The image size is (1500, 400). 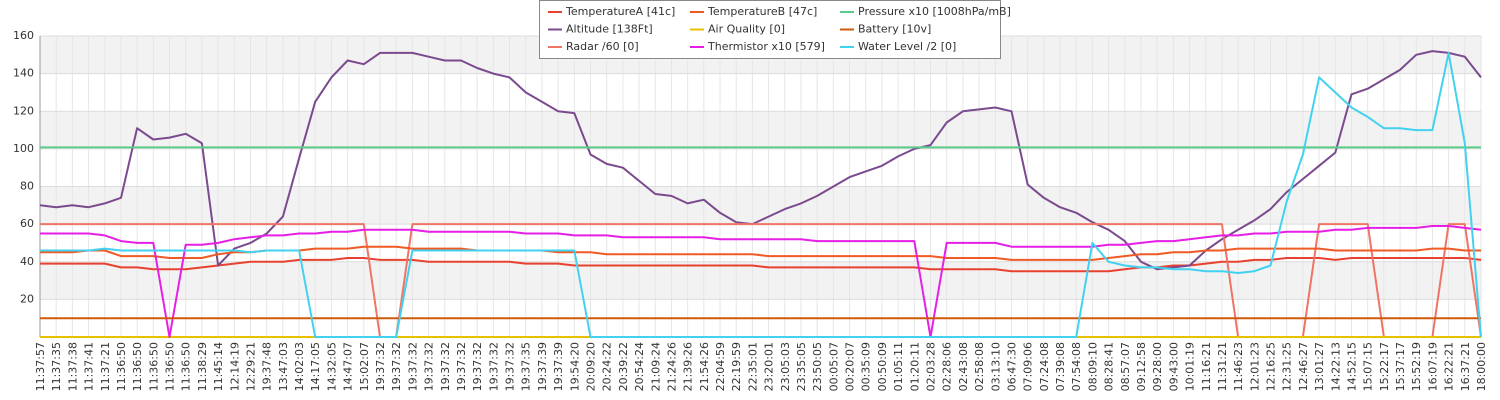 What do you see at coordinates (720, 366) in the screenshot?
I see `x-tick-label: 22:04:59` at bounding box center [720, 366].